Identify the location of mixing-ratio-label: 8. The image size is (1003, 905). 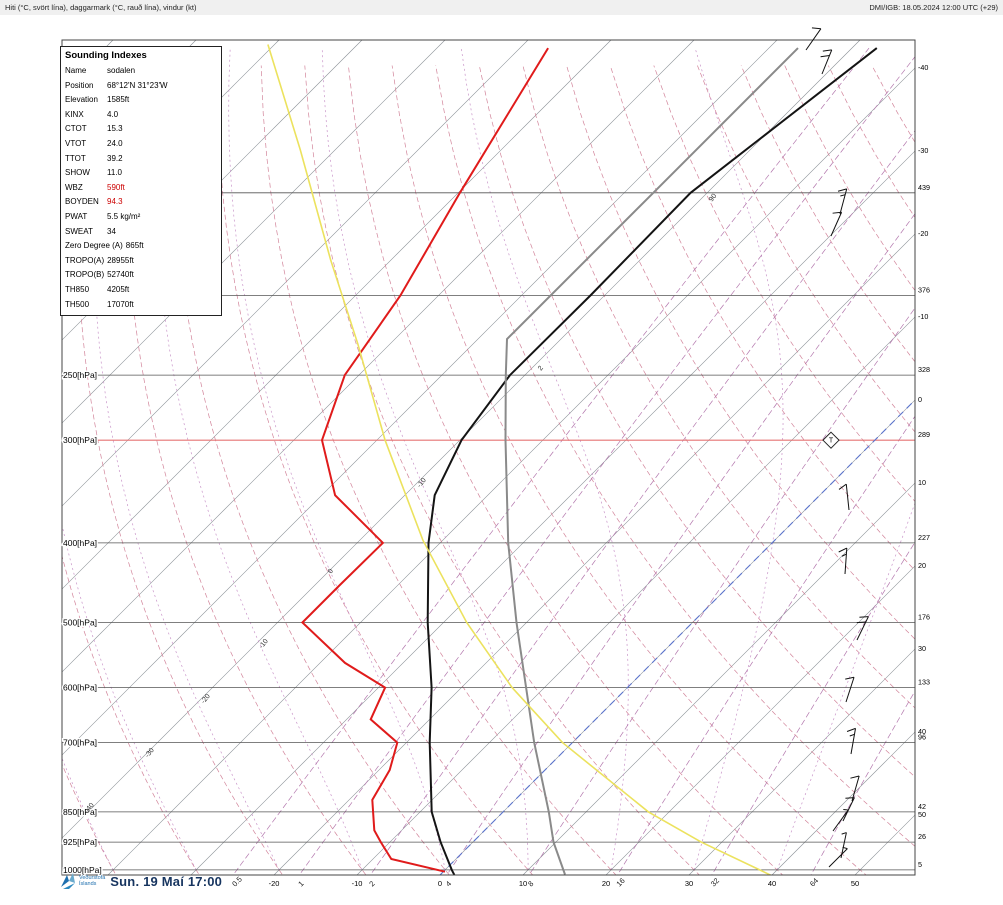
(530, 883).